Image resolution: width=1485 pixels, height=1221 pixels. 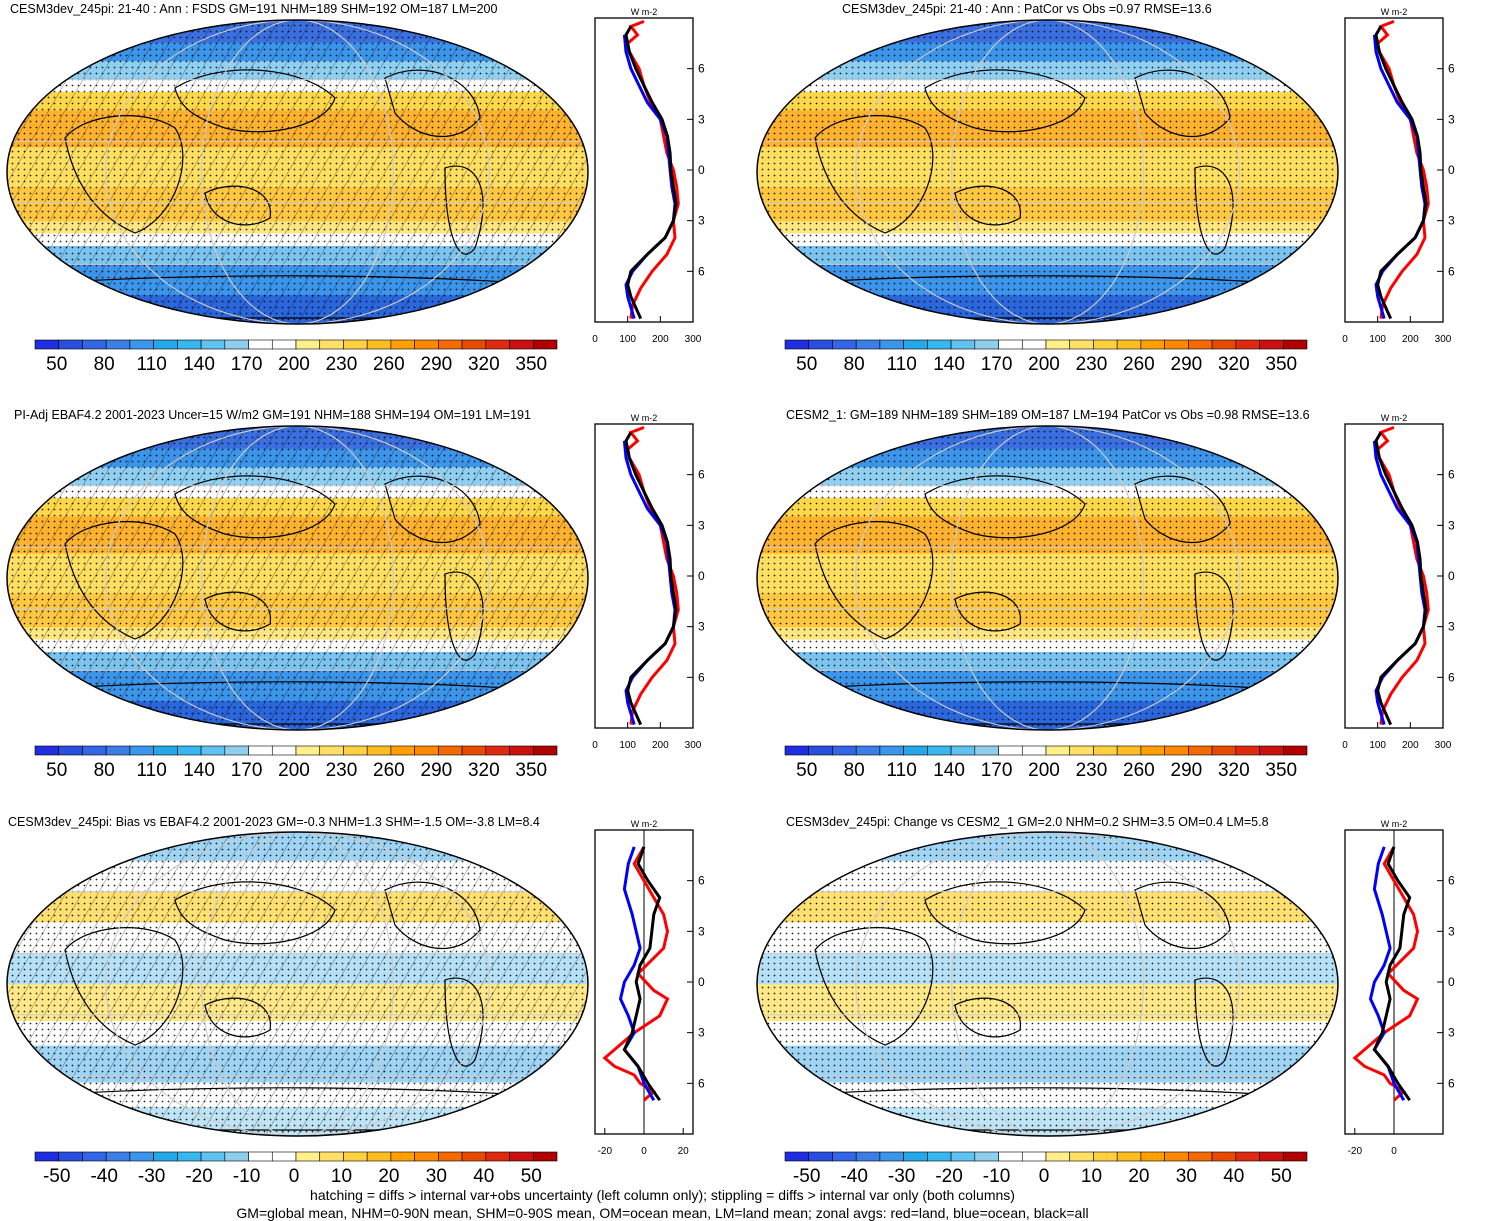 I want to click on lat-tick-label: 0, so click(x=701, y=170).